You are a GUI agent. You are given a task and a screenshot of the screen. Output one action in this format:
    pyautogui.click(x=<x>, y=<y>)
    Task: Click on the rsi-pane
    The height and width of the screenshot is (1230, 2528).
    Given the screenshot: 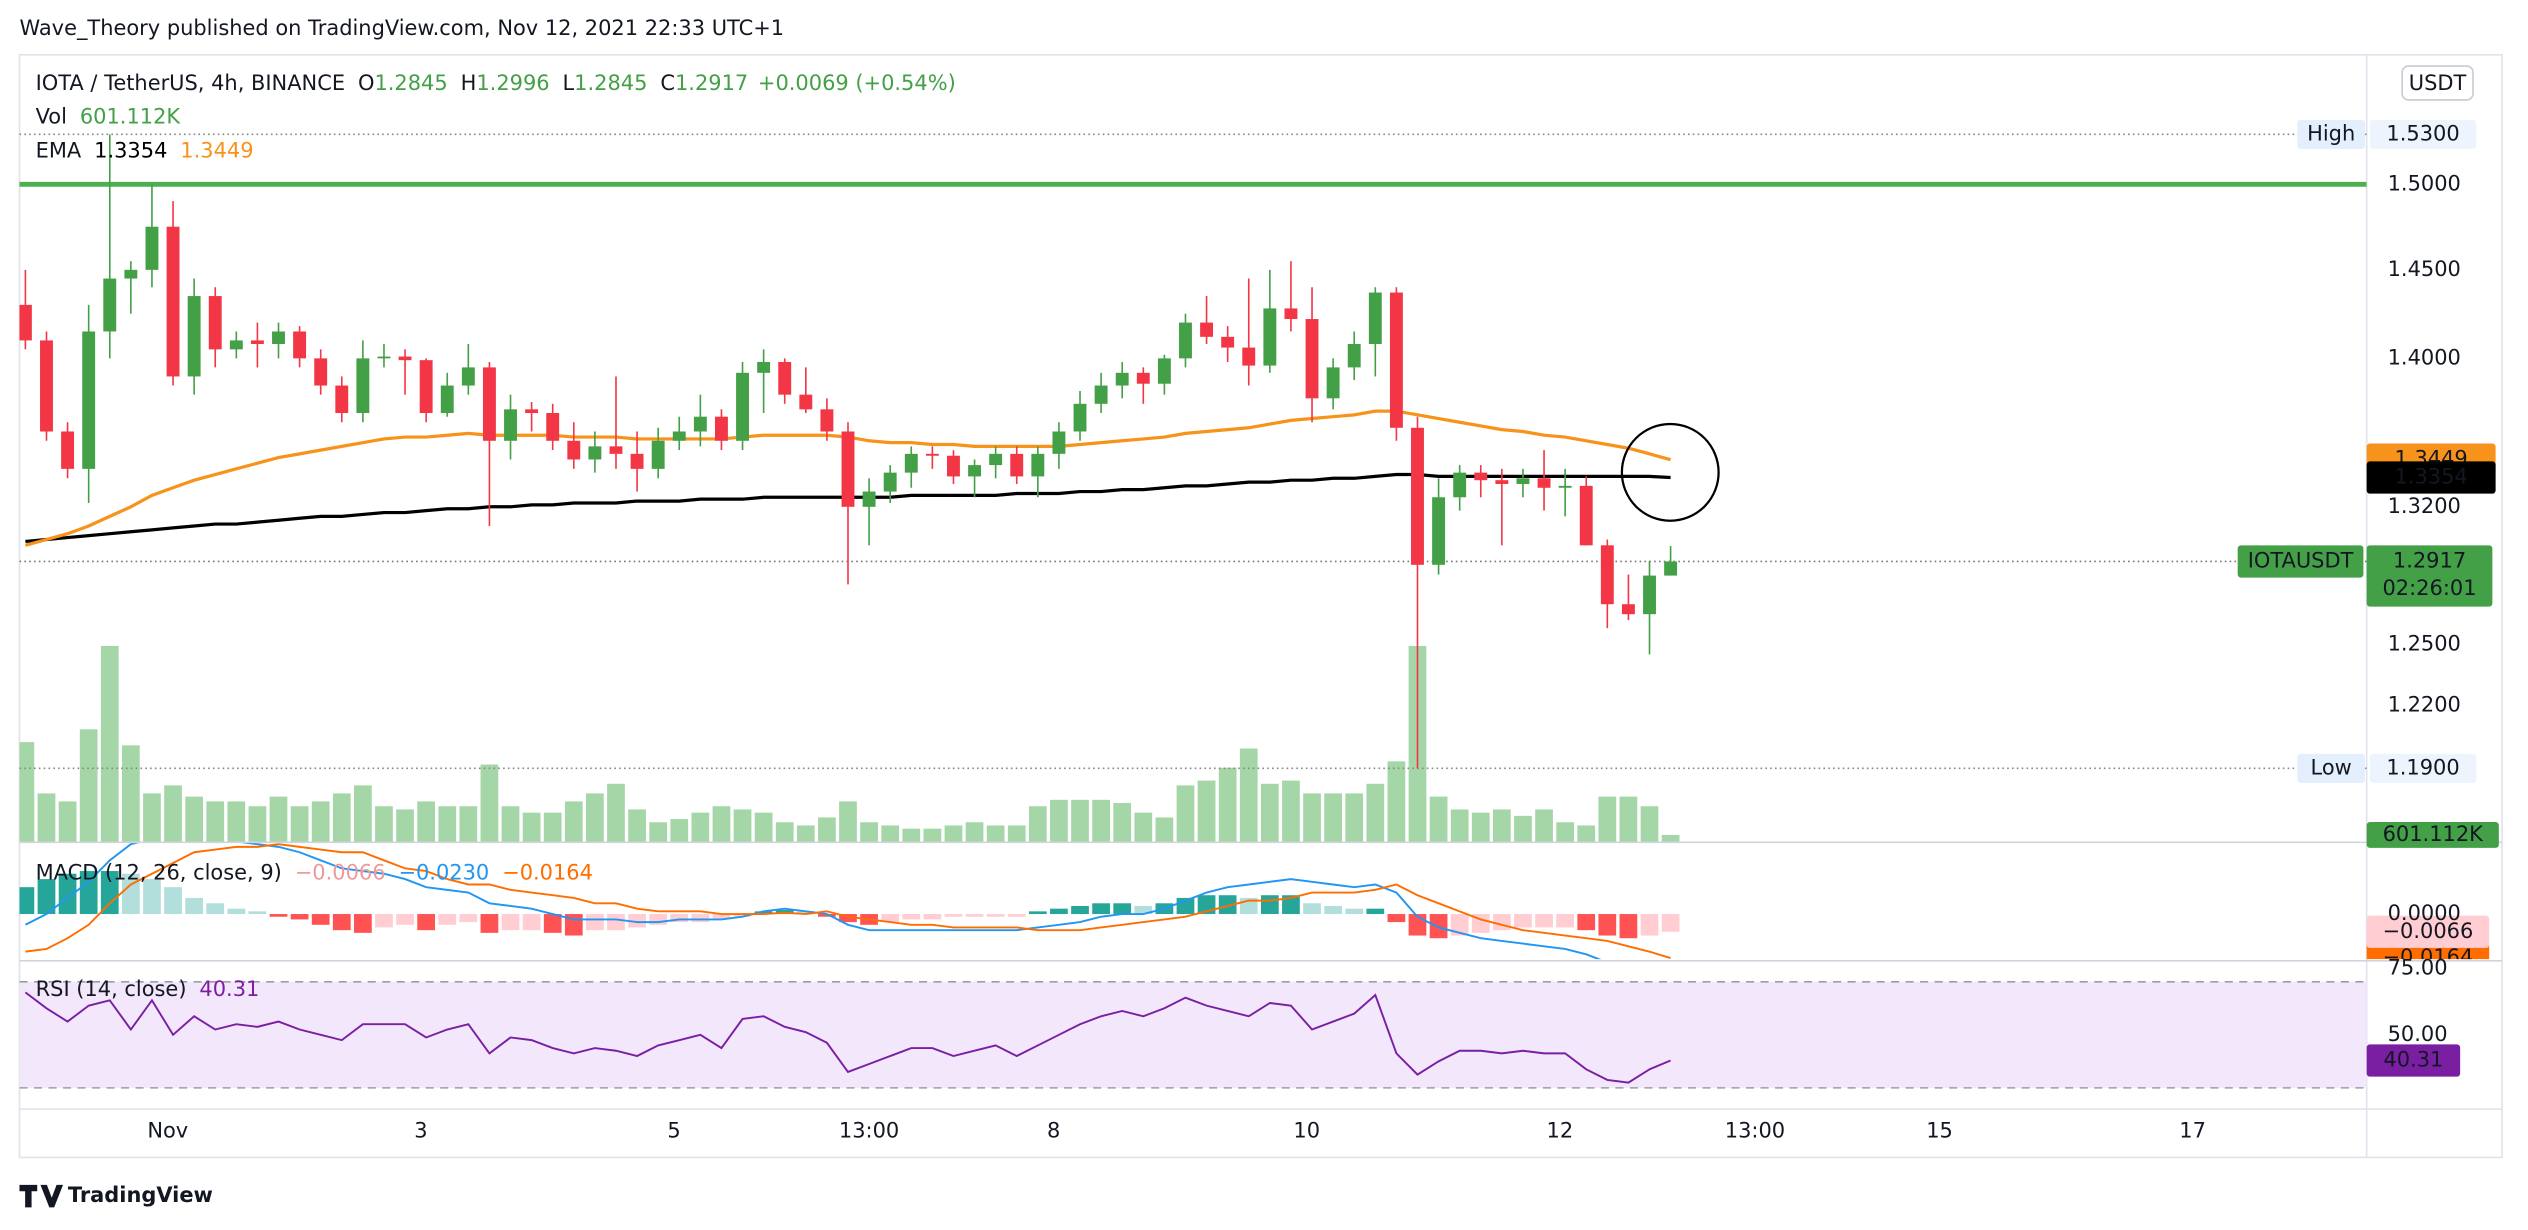 What is the action you would take?
    pyautogui.click(x=1193, y=1034)
    